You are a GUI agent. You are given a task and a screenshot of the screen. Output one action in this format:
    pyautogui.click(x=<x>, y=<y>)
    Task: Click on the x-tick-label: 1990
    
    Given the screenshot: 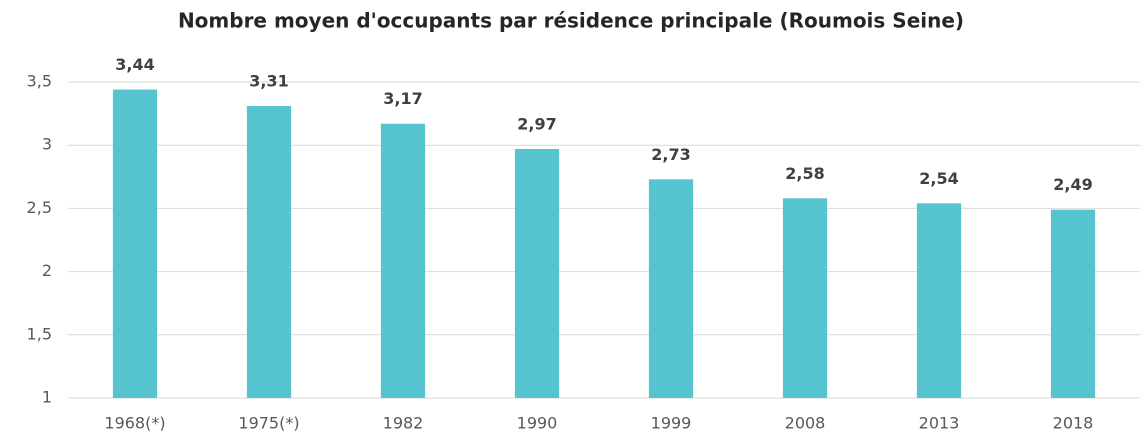 What is the action you would take?
    pyautogui.click(x=537, y=423)
    